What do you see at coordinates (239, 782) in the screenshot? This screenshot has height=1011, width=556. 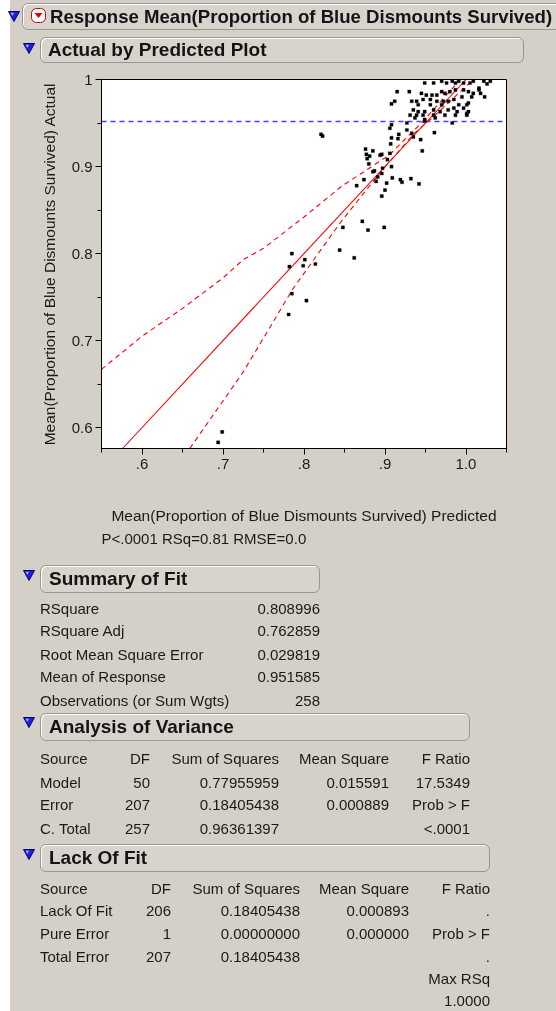 I see `text: 0.77955959` at bounding box center [239, 782].